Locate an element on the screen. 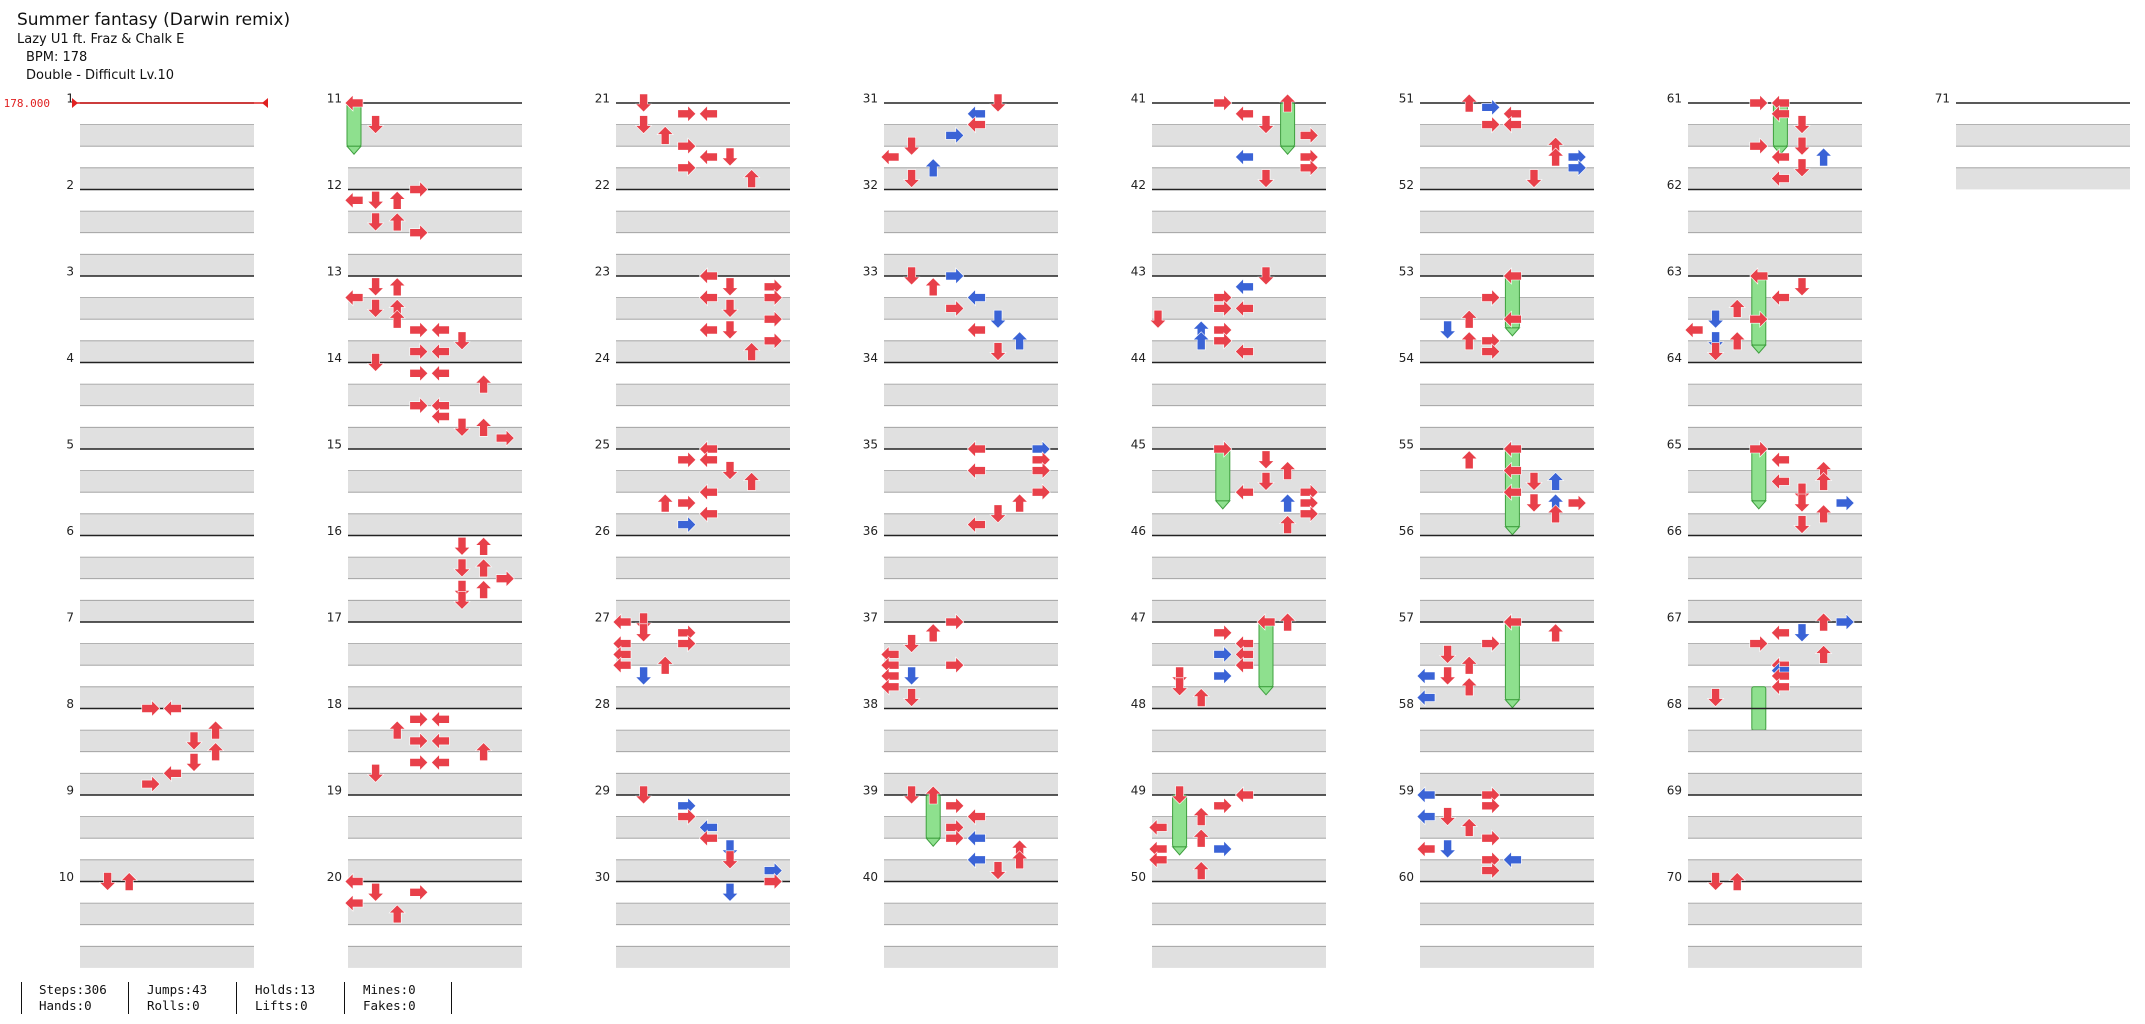 The image size is (2145, 1024). bpm-marker-label: 178.000 is located at coordinates (27, 103).